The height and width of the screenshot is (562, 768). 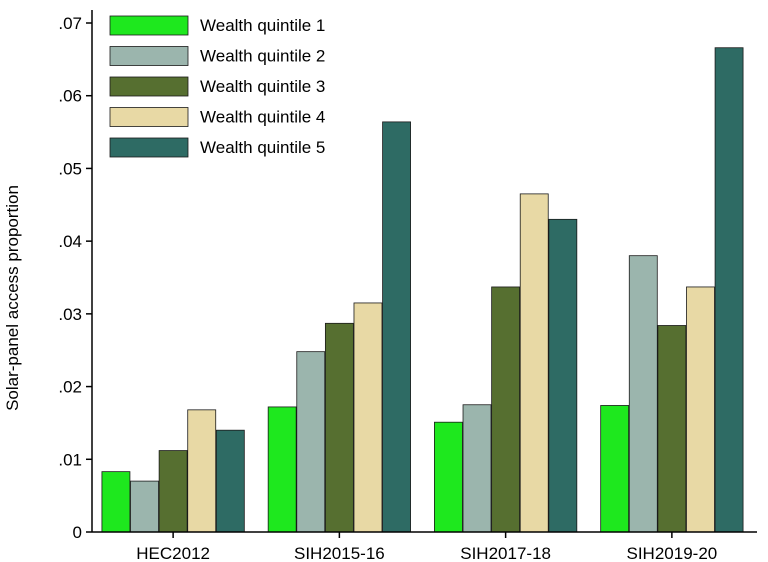 I want to click on x-tick-label: SIH2015-16, so click(x=339, y=553).